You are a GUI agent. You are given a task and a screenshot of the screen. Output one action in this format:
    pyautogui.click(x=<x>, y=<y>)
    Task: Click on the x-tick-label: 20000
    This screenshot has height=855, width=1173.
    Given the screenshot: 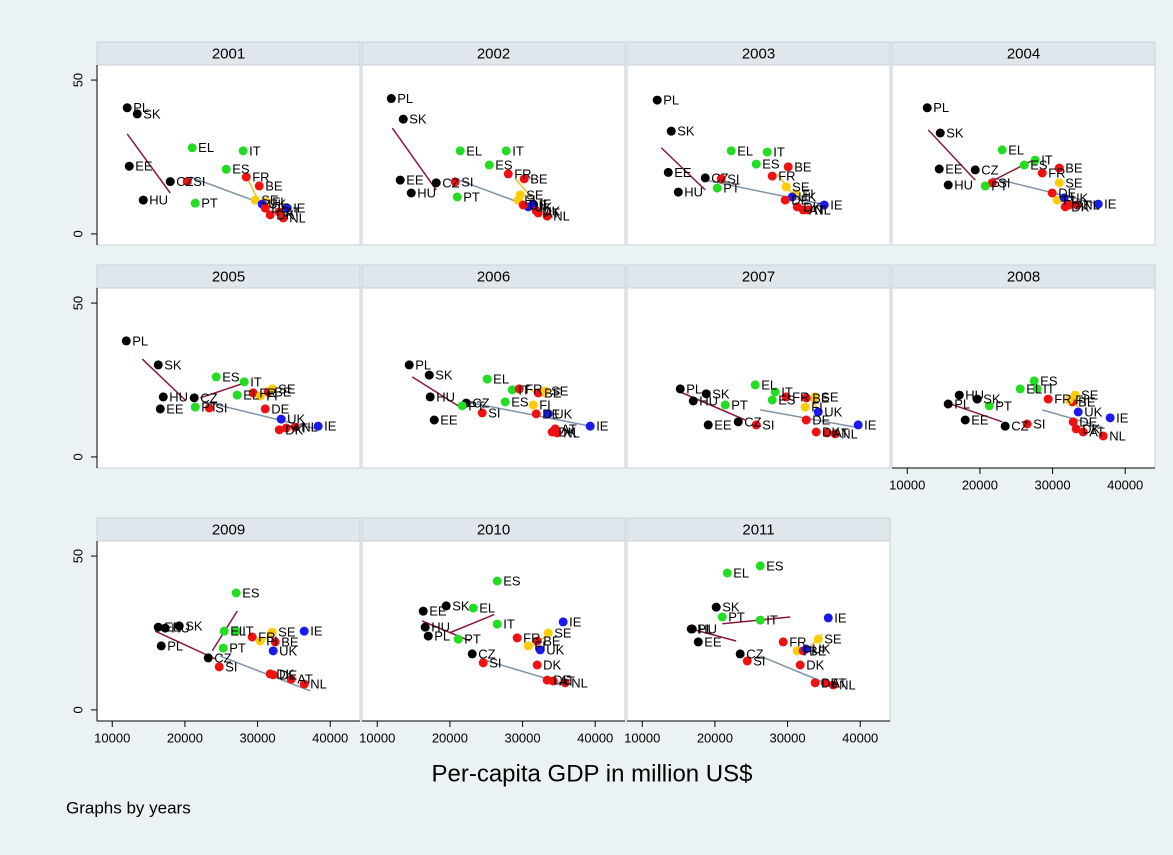 What is the action you would take?
    pyautogui.click(x=715, y=737)
    